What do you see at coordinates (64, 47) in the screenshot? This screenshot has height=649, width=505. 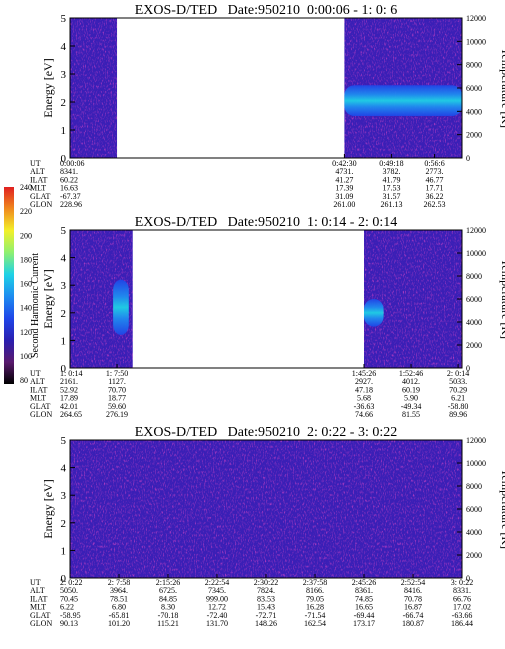 I see `y-tick-label: 4` at bounding box center [64, 47].